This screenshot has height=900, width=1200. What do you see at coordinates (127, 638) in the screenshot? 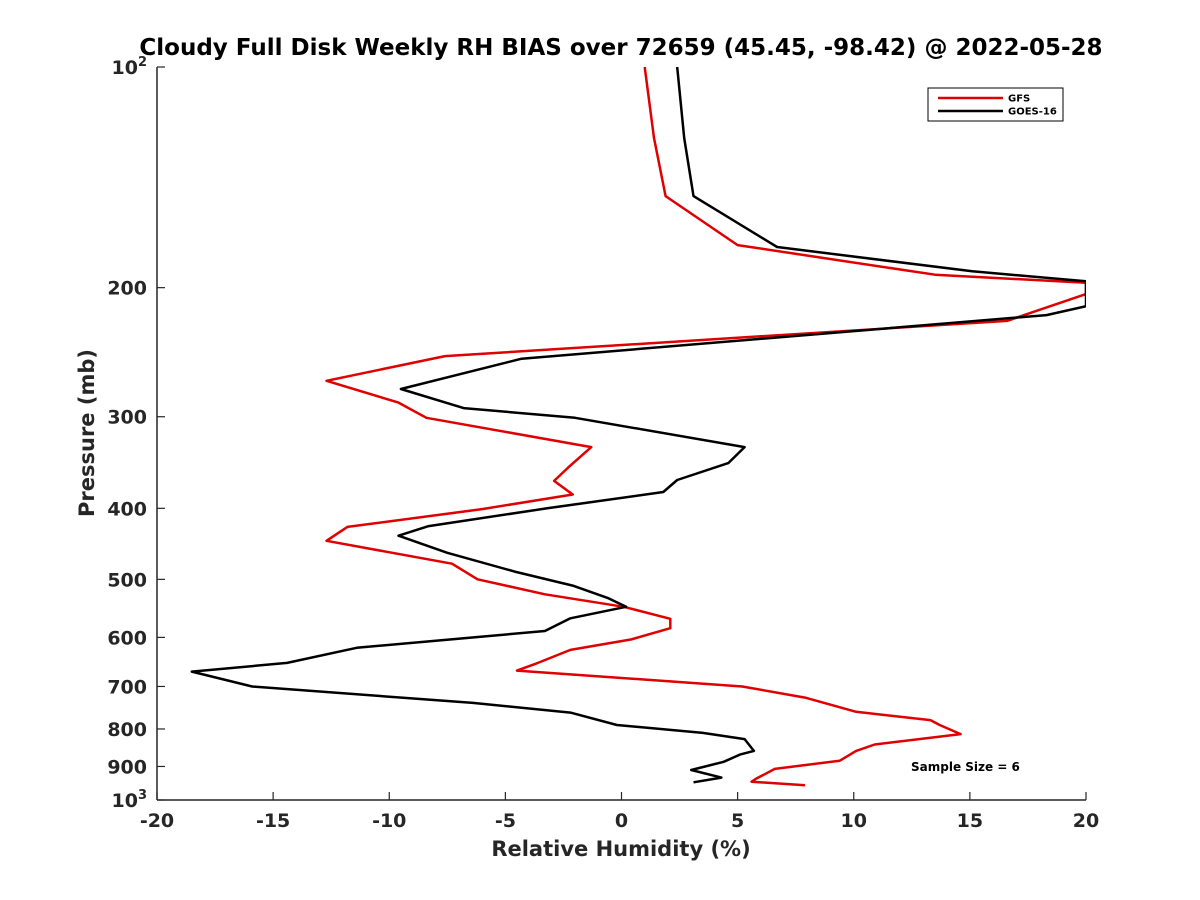
I see `y-tick-label: 600` at bounding box center [127, 638].